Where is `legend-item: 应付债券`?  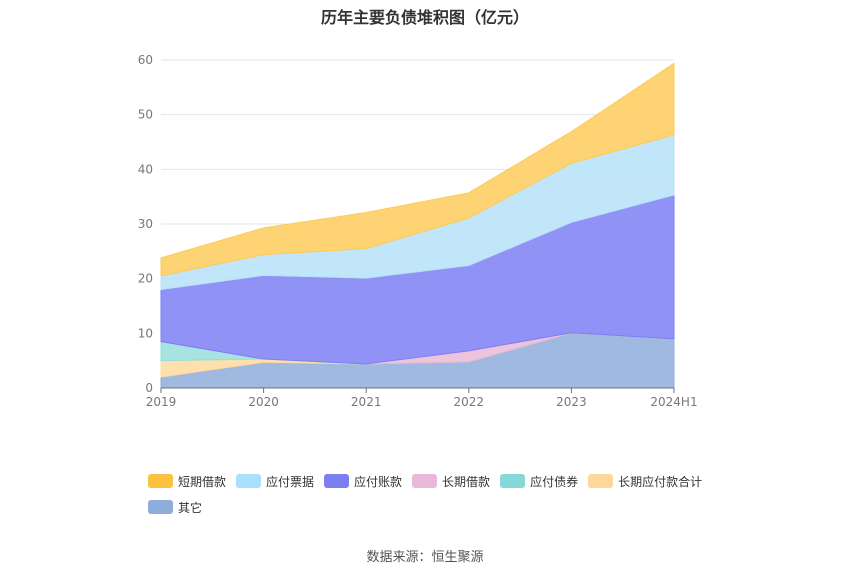
legend-item: 应付债券 is located at coordinates (539, 481).